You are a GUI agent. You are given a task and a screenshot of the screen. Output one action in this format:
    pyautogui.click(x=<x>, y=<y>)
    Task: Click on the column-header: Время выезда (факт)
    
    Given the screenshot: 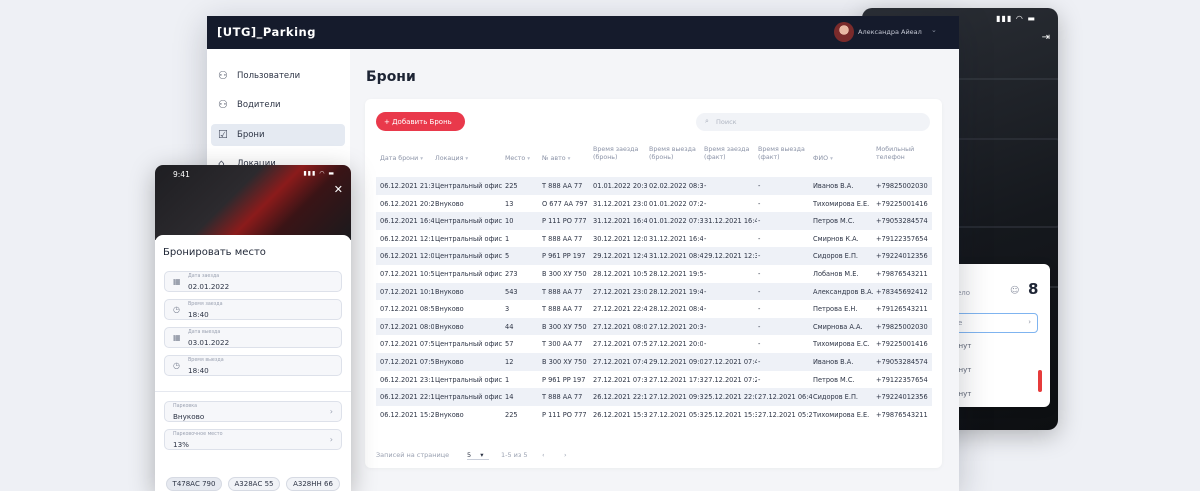 What is the action you would take?
    pyautogui.click(x=781, y=154)
    